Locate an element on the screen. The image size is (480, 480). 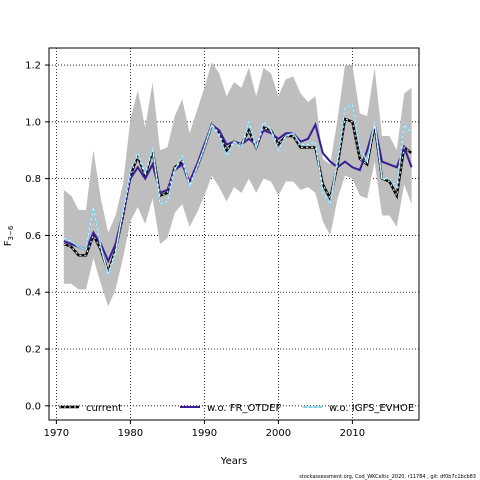
y-tick-label: 1.0 is located at coordinates (33, 122).